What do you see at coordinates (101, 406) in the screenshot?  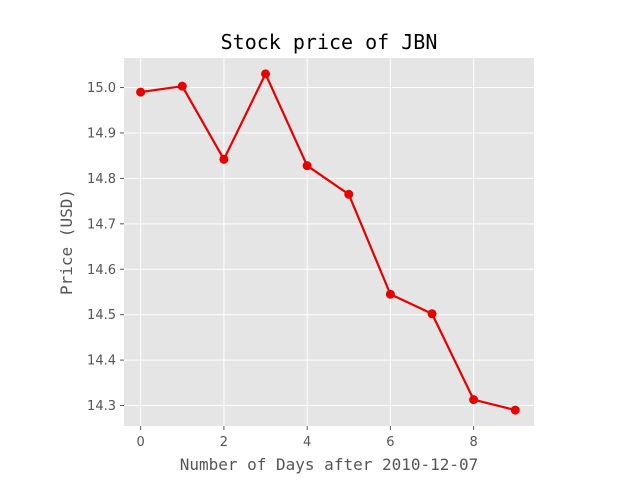 I see `y-tick-label: 14.3` at bounding box center [101, 406].